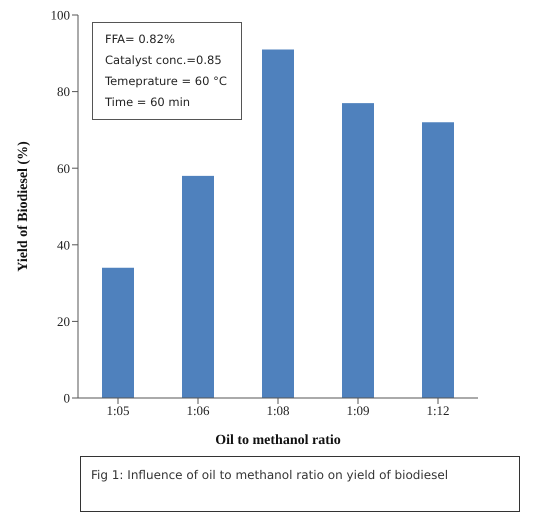 Image resolution: width=535 pixels, height=528 pixels. What do you see at coordinates (300, 484) in the screenshot?
I see `caption: Fig 1: Influence of oil to methanol ratio on yield of biodiesel` at bounding box center [300, 484].